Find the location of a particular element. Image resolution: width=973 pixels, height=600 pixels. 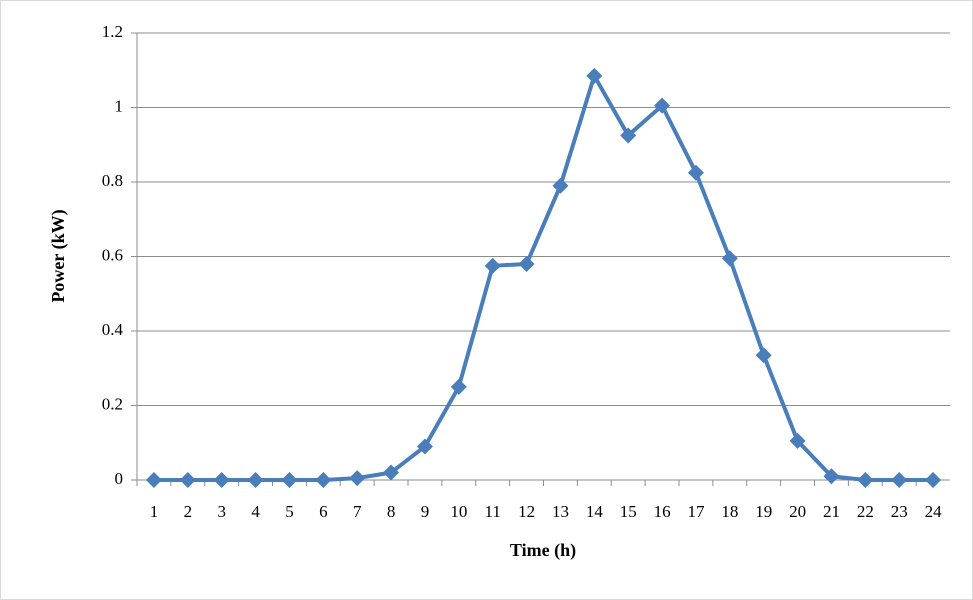

x-tick-label: 22 is located at coordinates (865, 511).